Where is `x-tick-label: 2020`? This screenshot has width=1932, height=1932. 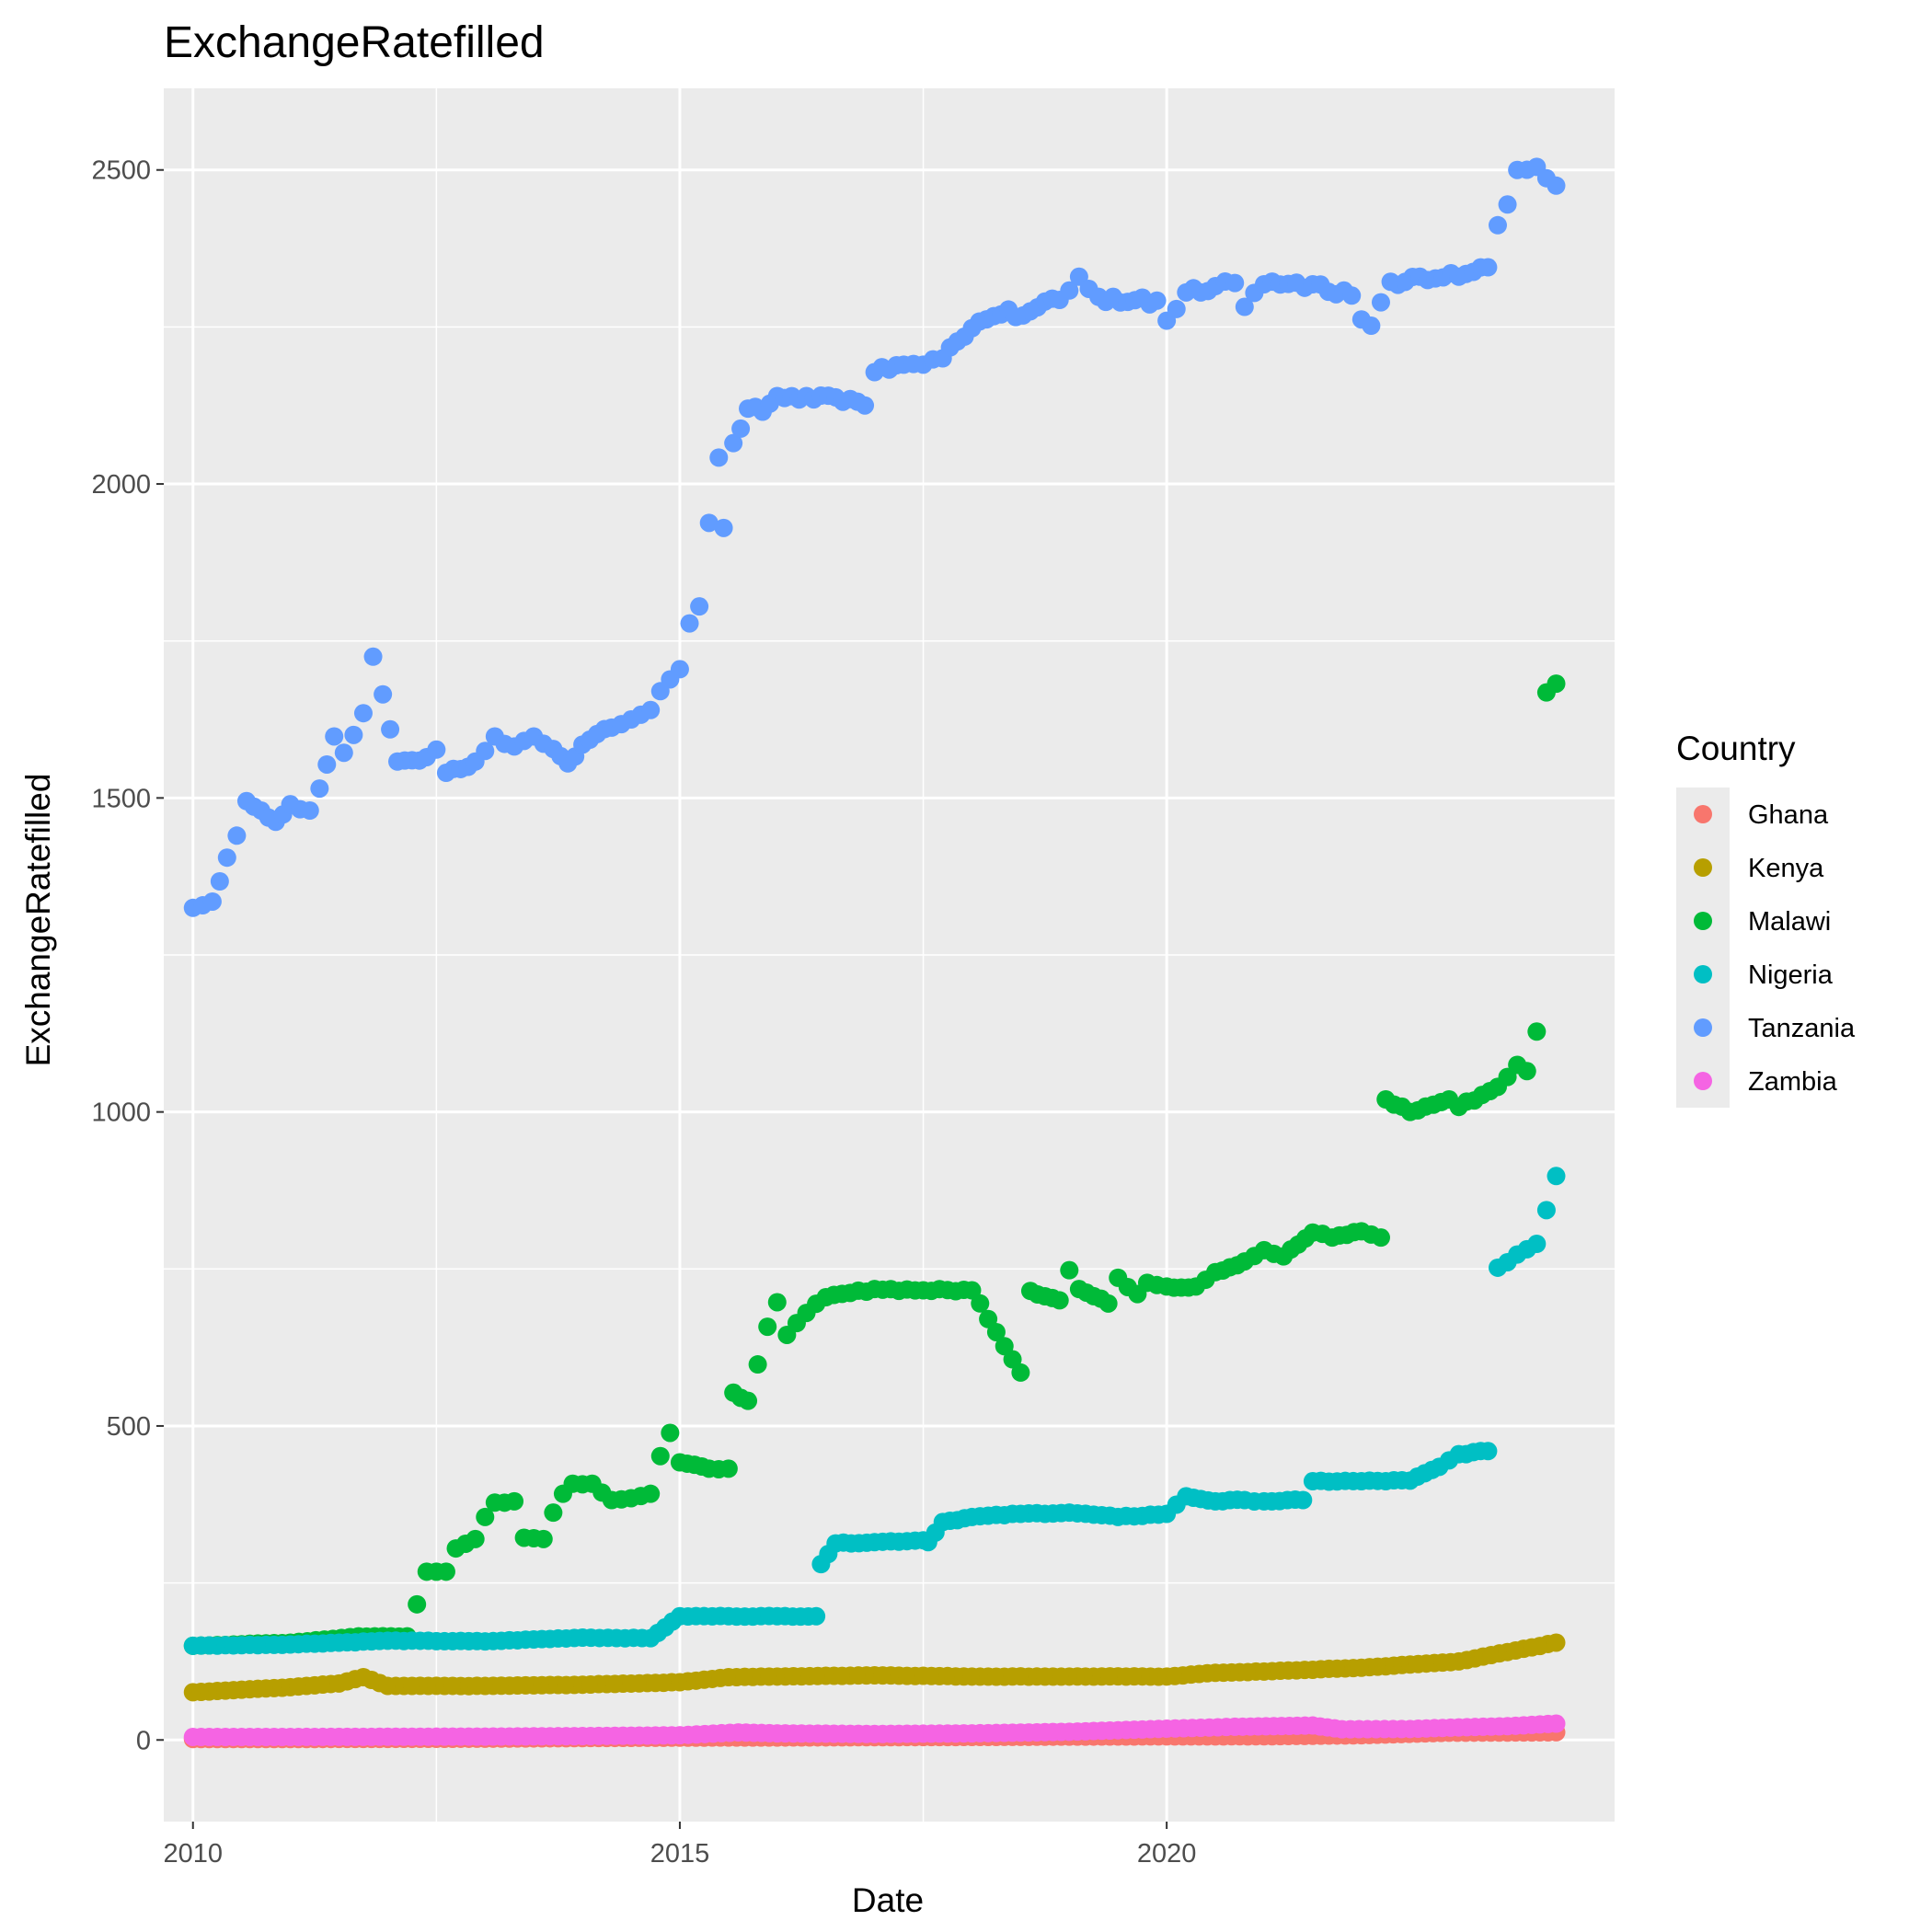 x-tick-label: 2020 is located at coordinates (1167, 1854).